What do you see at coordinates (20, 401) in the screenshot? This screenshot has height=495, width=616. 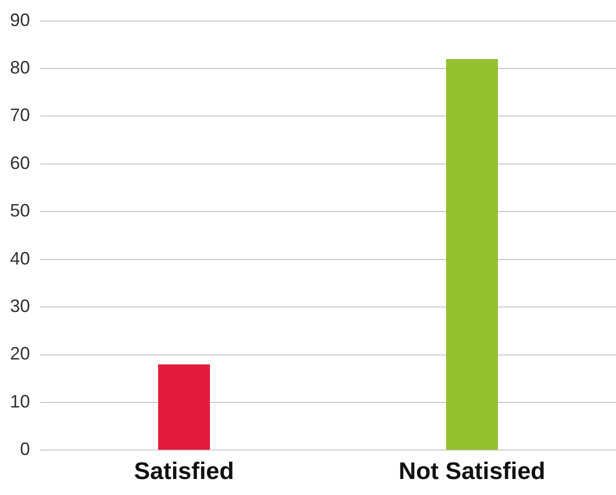 I see `y-tick-label: 10` at bounding box center [20, 401].